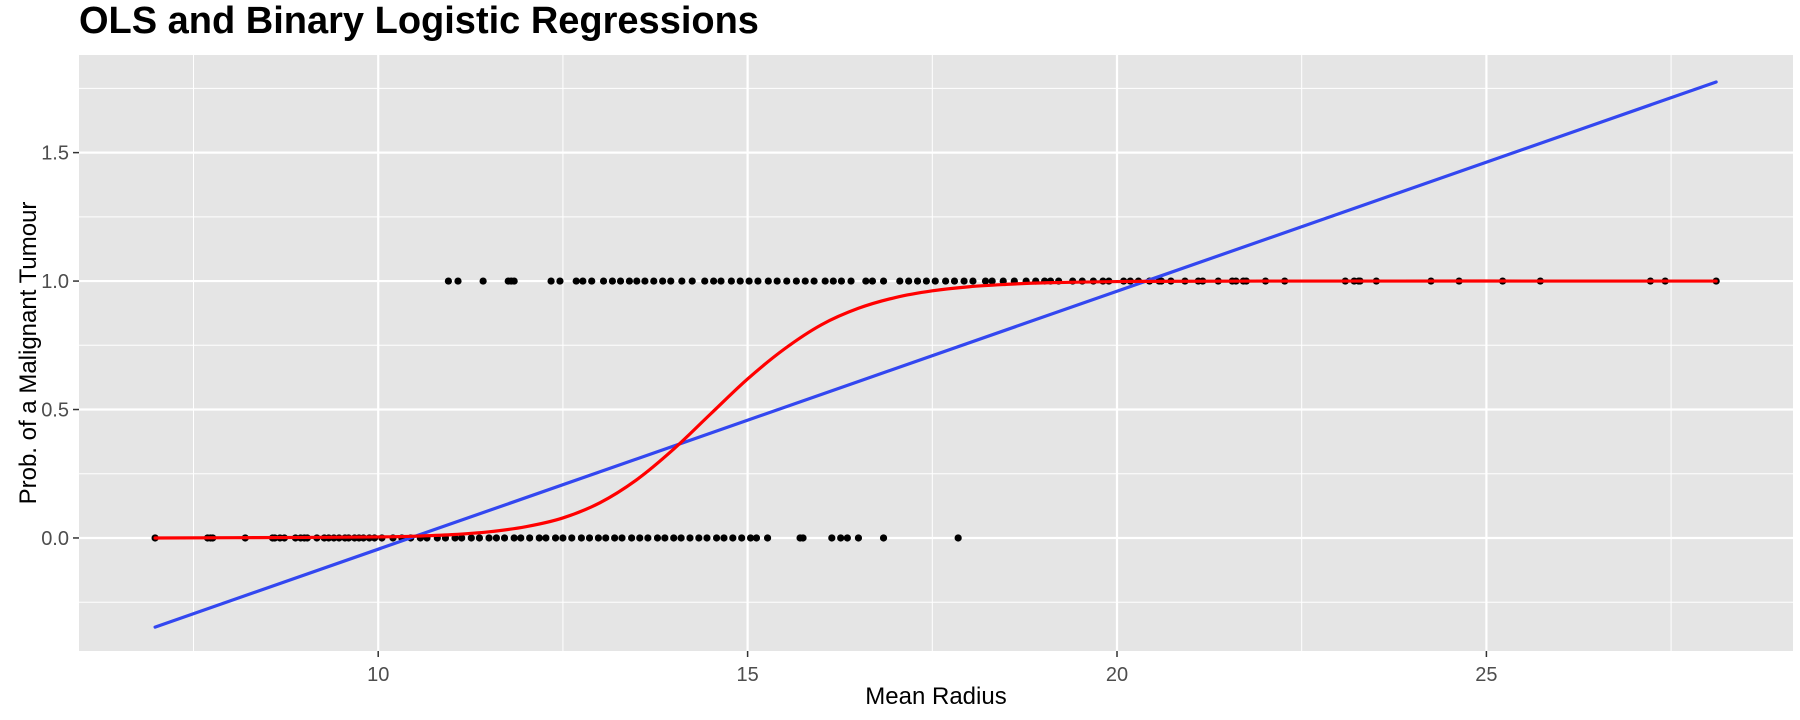 The height and width of the screenshot is (720, 1800). What do you see at coordinates (1117, 675) in the screenshot?
I see `x-tick-label: 20` at bounding box center [1117, 675].